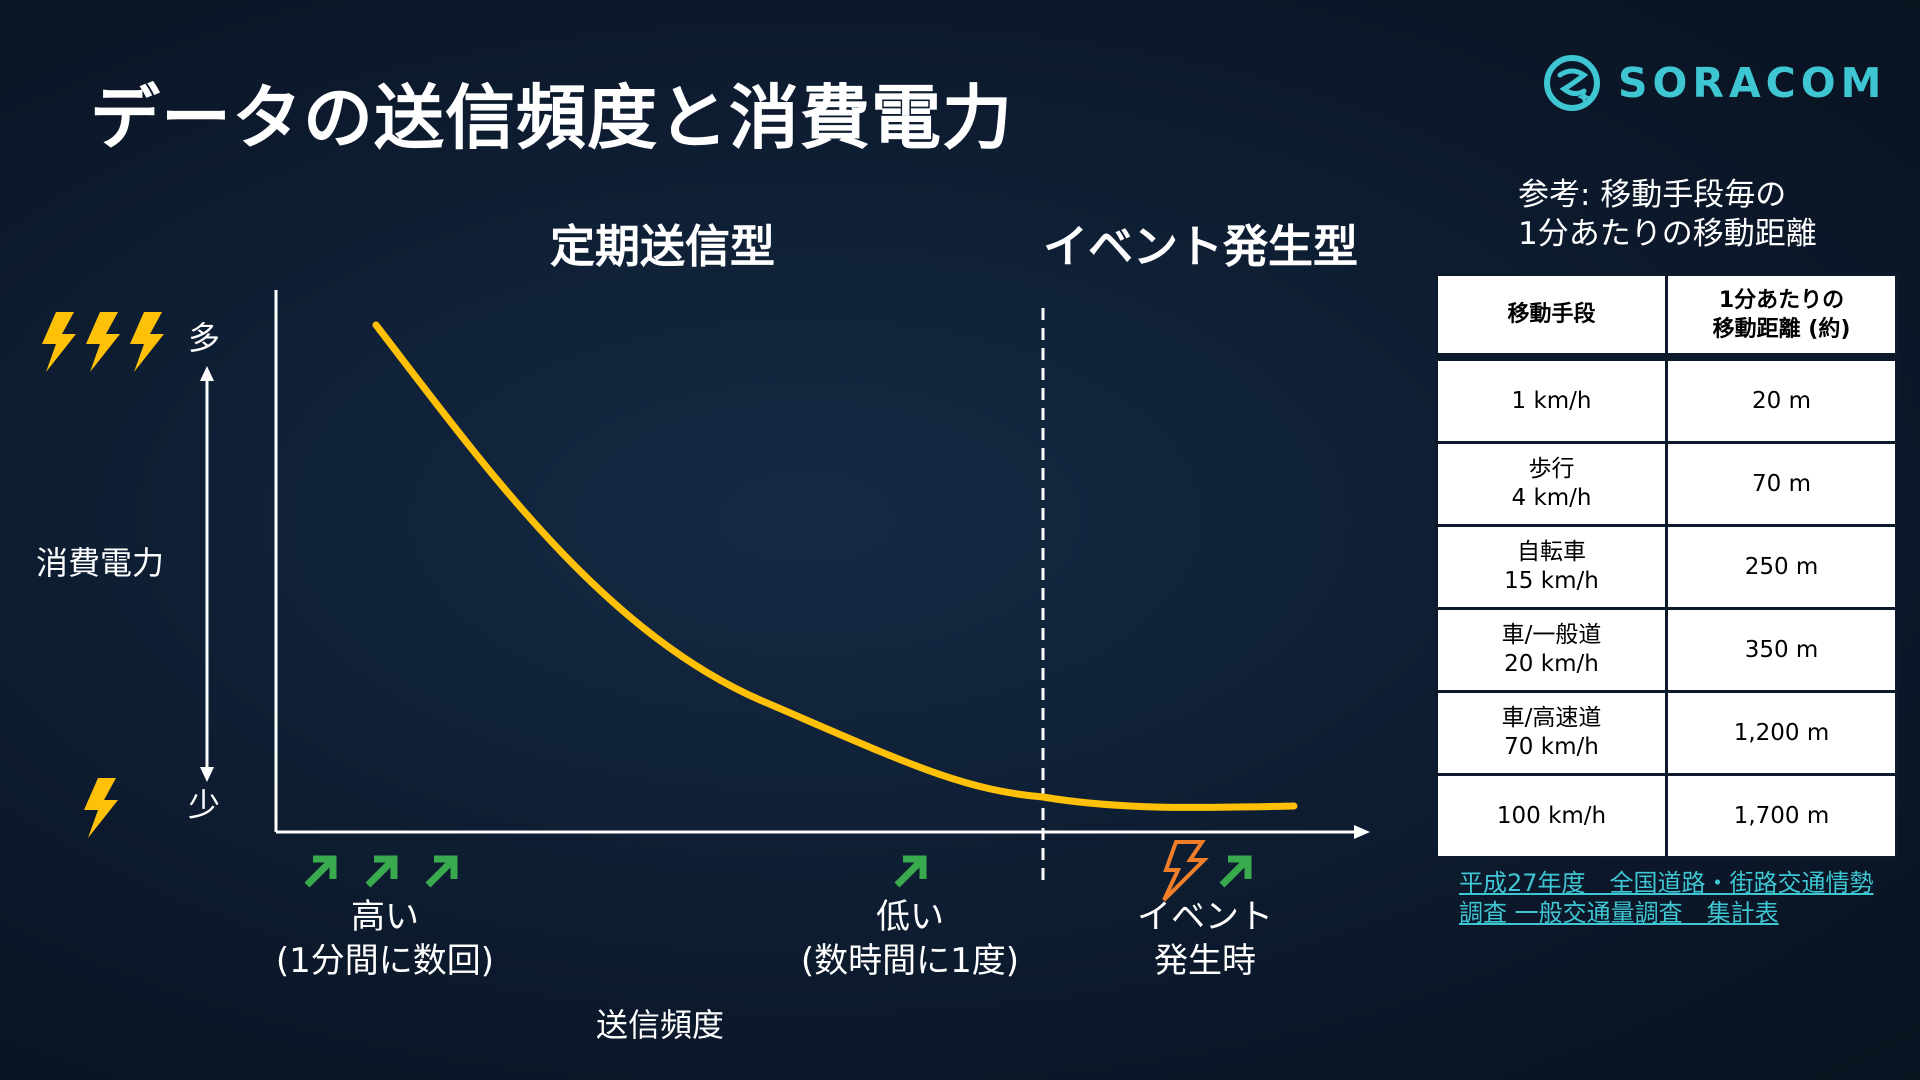  I want to click on power-scale-arrow-down-head, so click(207, 774).